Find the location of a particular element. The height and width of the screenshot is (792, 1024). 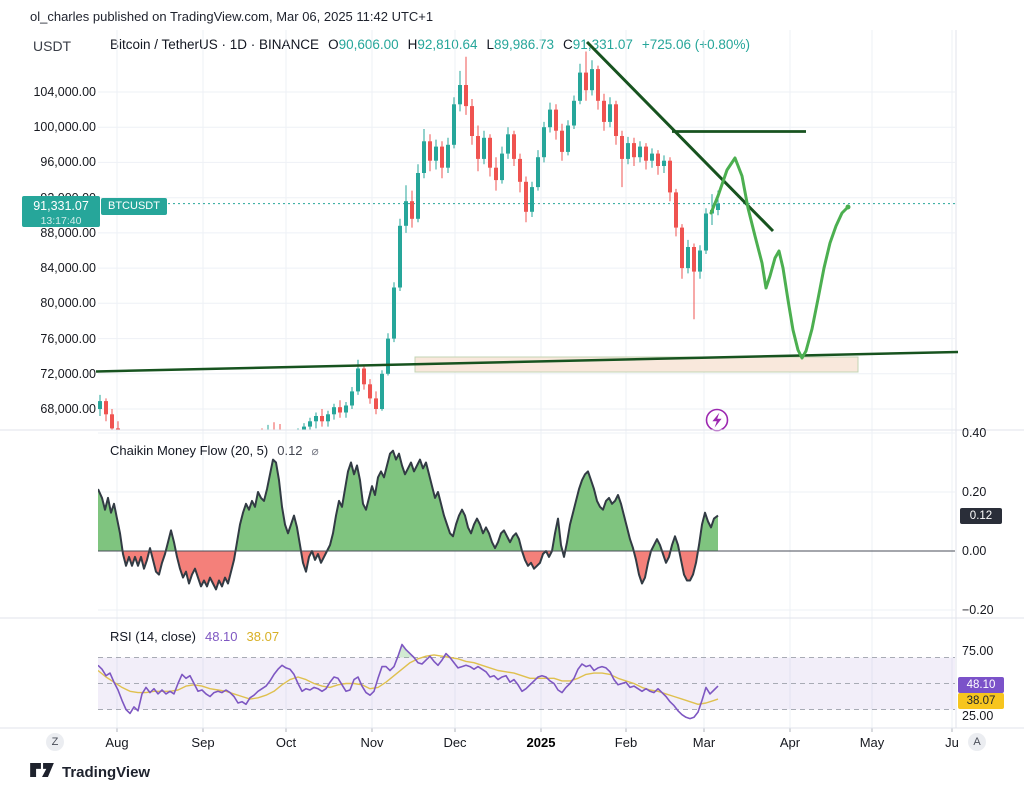

ohlc-close: C91,331.07 is located at coordinates (598, 44).